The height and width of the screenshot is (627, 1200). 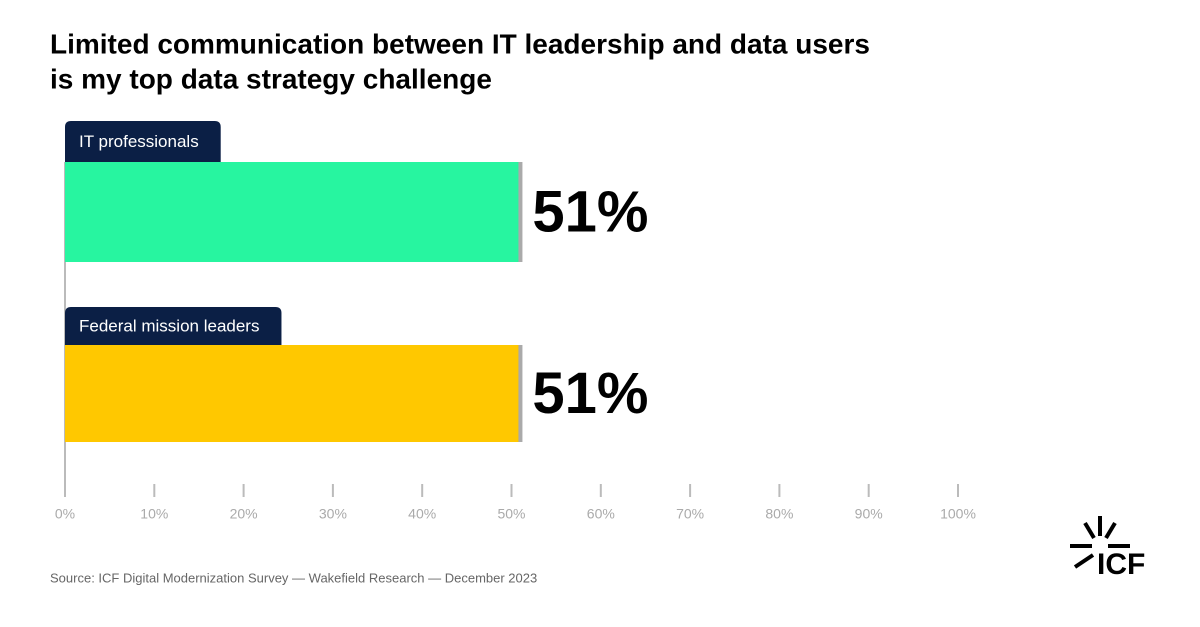 I want to click on x-tick-label: 50%, so click(x=511, y=514).